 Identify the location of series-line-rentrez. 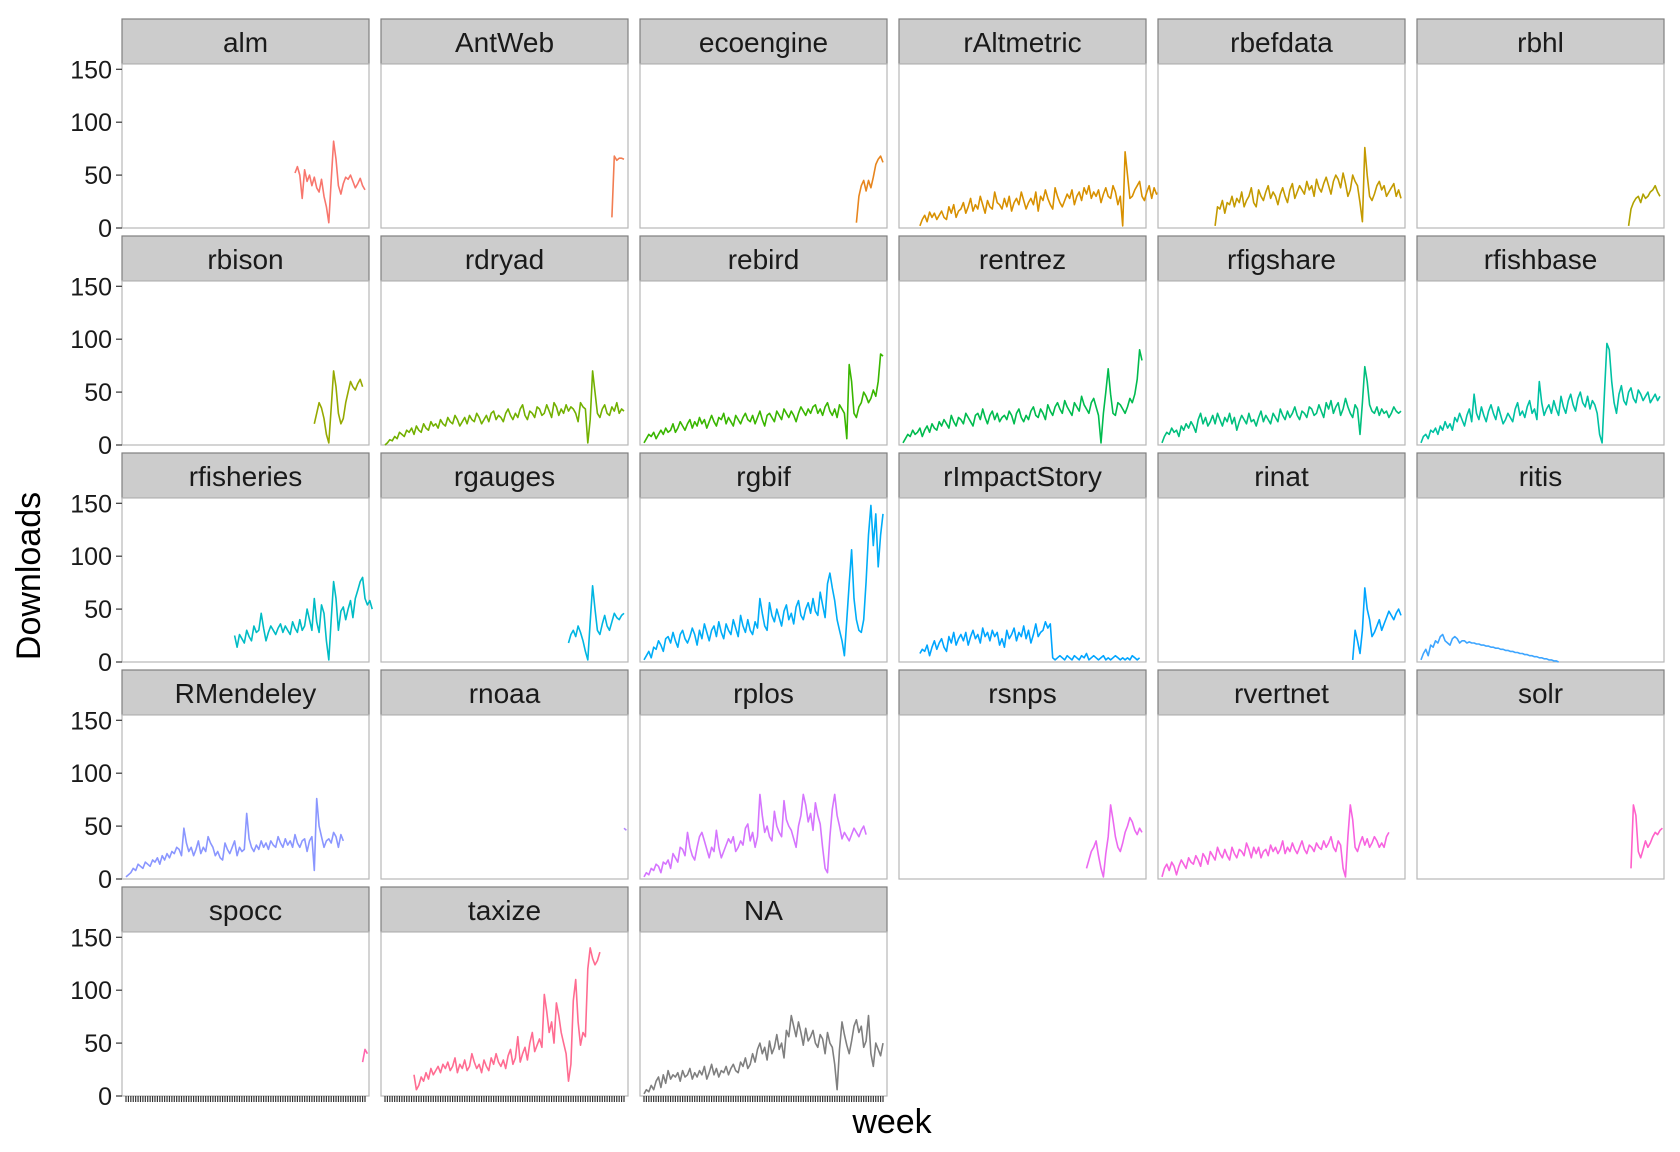
(1022, 396).